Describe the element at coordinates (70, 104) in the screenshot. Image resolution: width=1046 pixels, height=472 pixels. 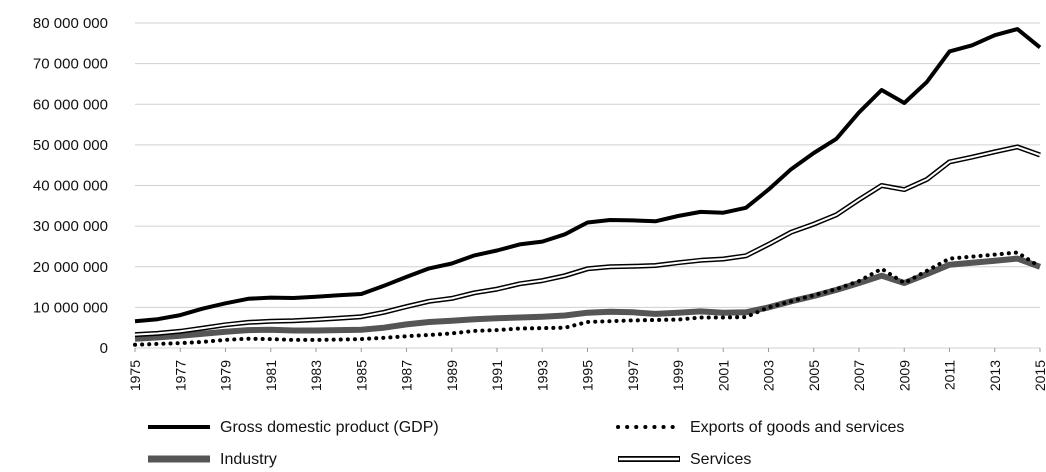
I see `y-tick-label: 60 000 000` at that location.